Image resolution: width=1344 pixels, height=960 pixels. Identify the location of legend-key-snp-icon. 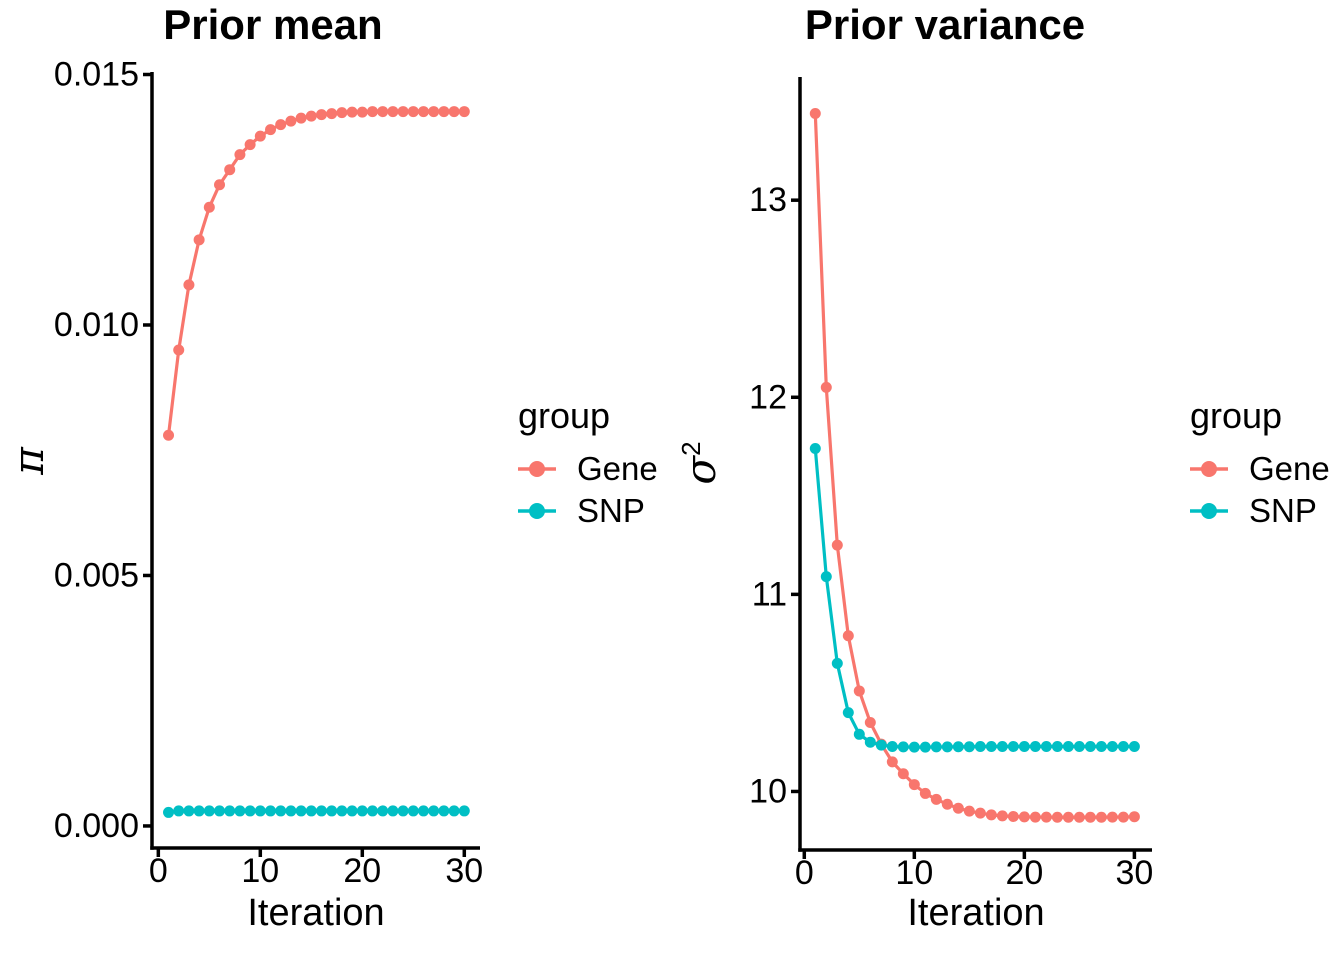
(1209, 510).